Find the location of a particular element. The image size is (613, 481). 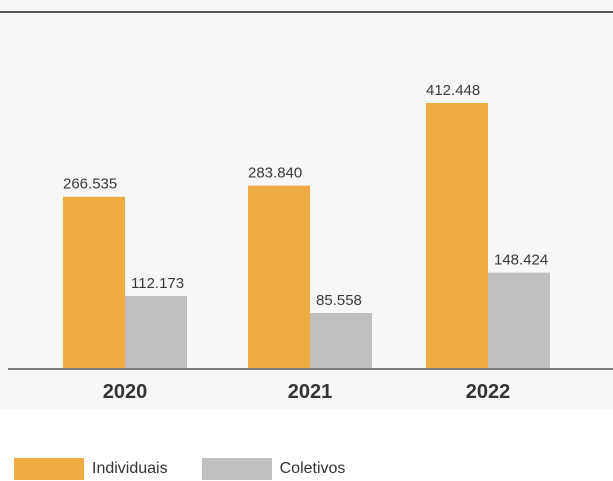

value-label-individuais-2021: 283.840 is located at coordinates (275, 173).